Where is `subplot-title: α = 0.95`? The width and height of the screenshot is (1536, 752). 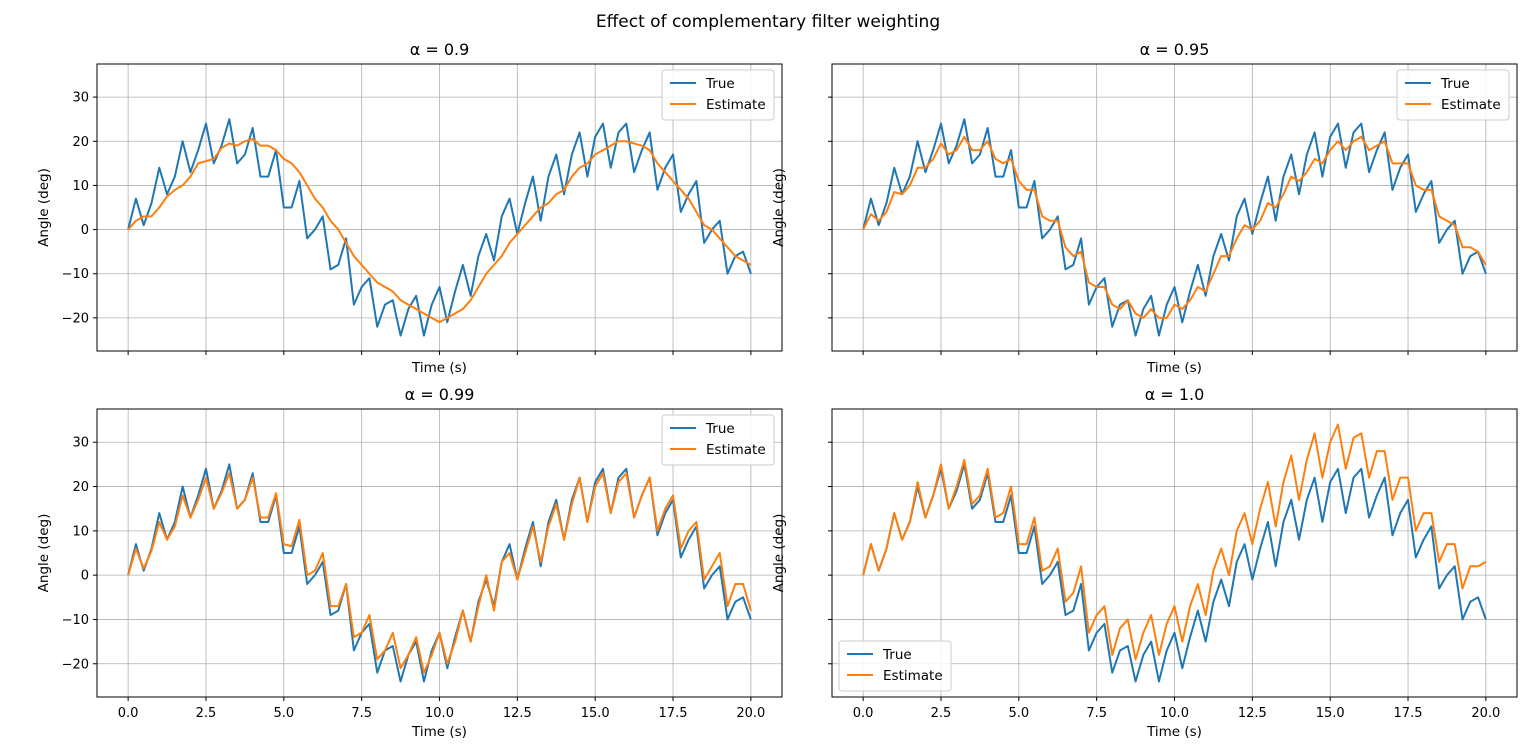
subplot-title: α = 0.95 is located at coordinates (1175, 49).